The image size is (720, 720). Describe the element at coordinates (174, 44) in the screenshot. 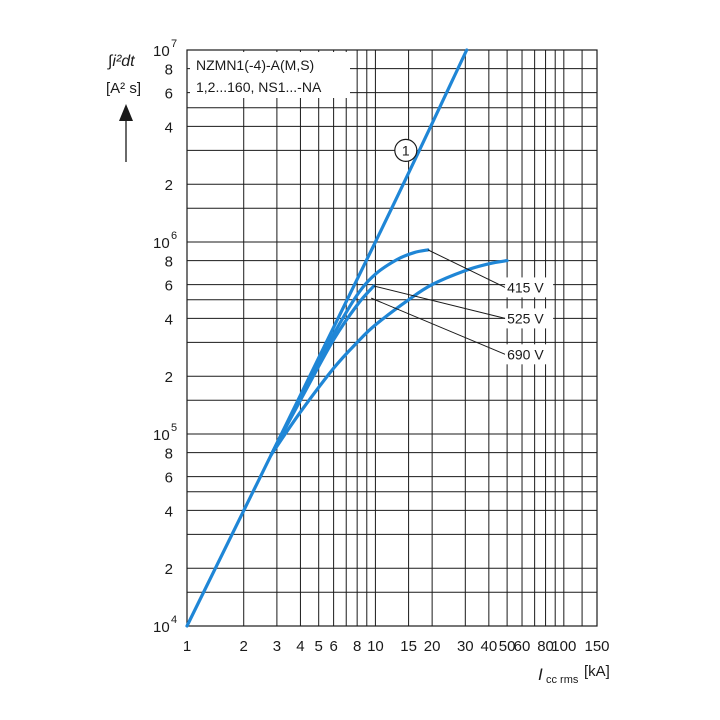

I see `y-tick-exponent: 7` at that location.